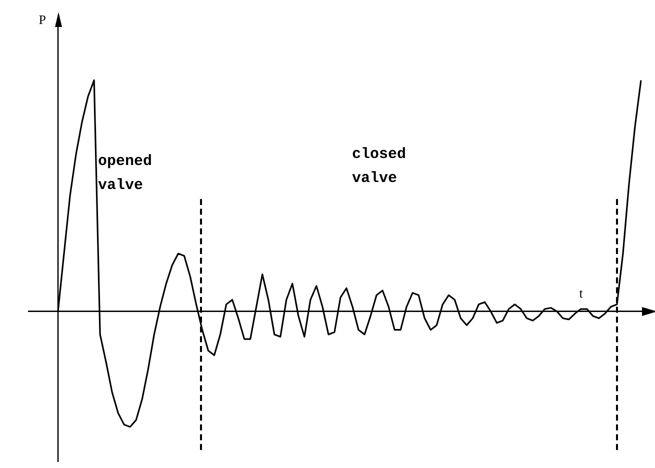 The height and width of the screenshot is (468, 655). What do you see at coordinates (581, 292) in the screenshot?
I see `x-axis-title: t` at bounding box center [581, 292].